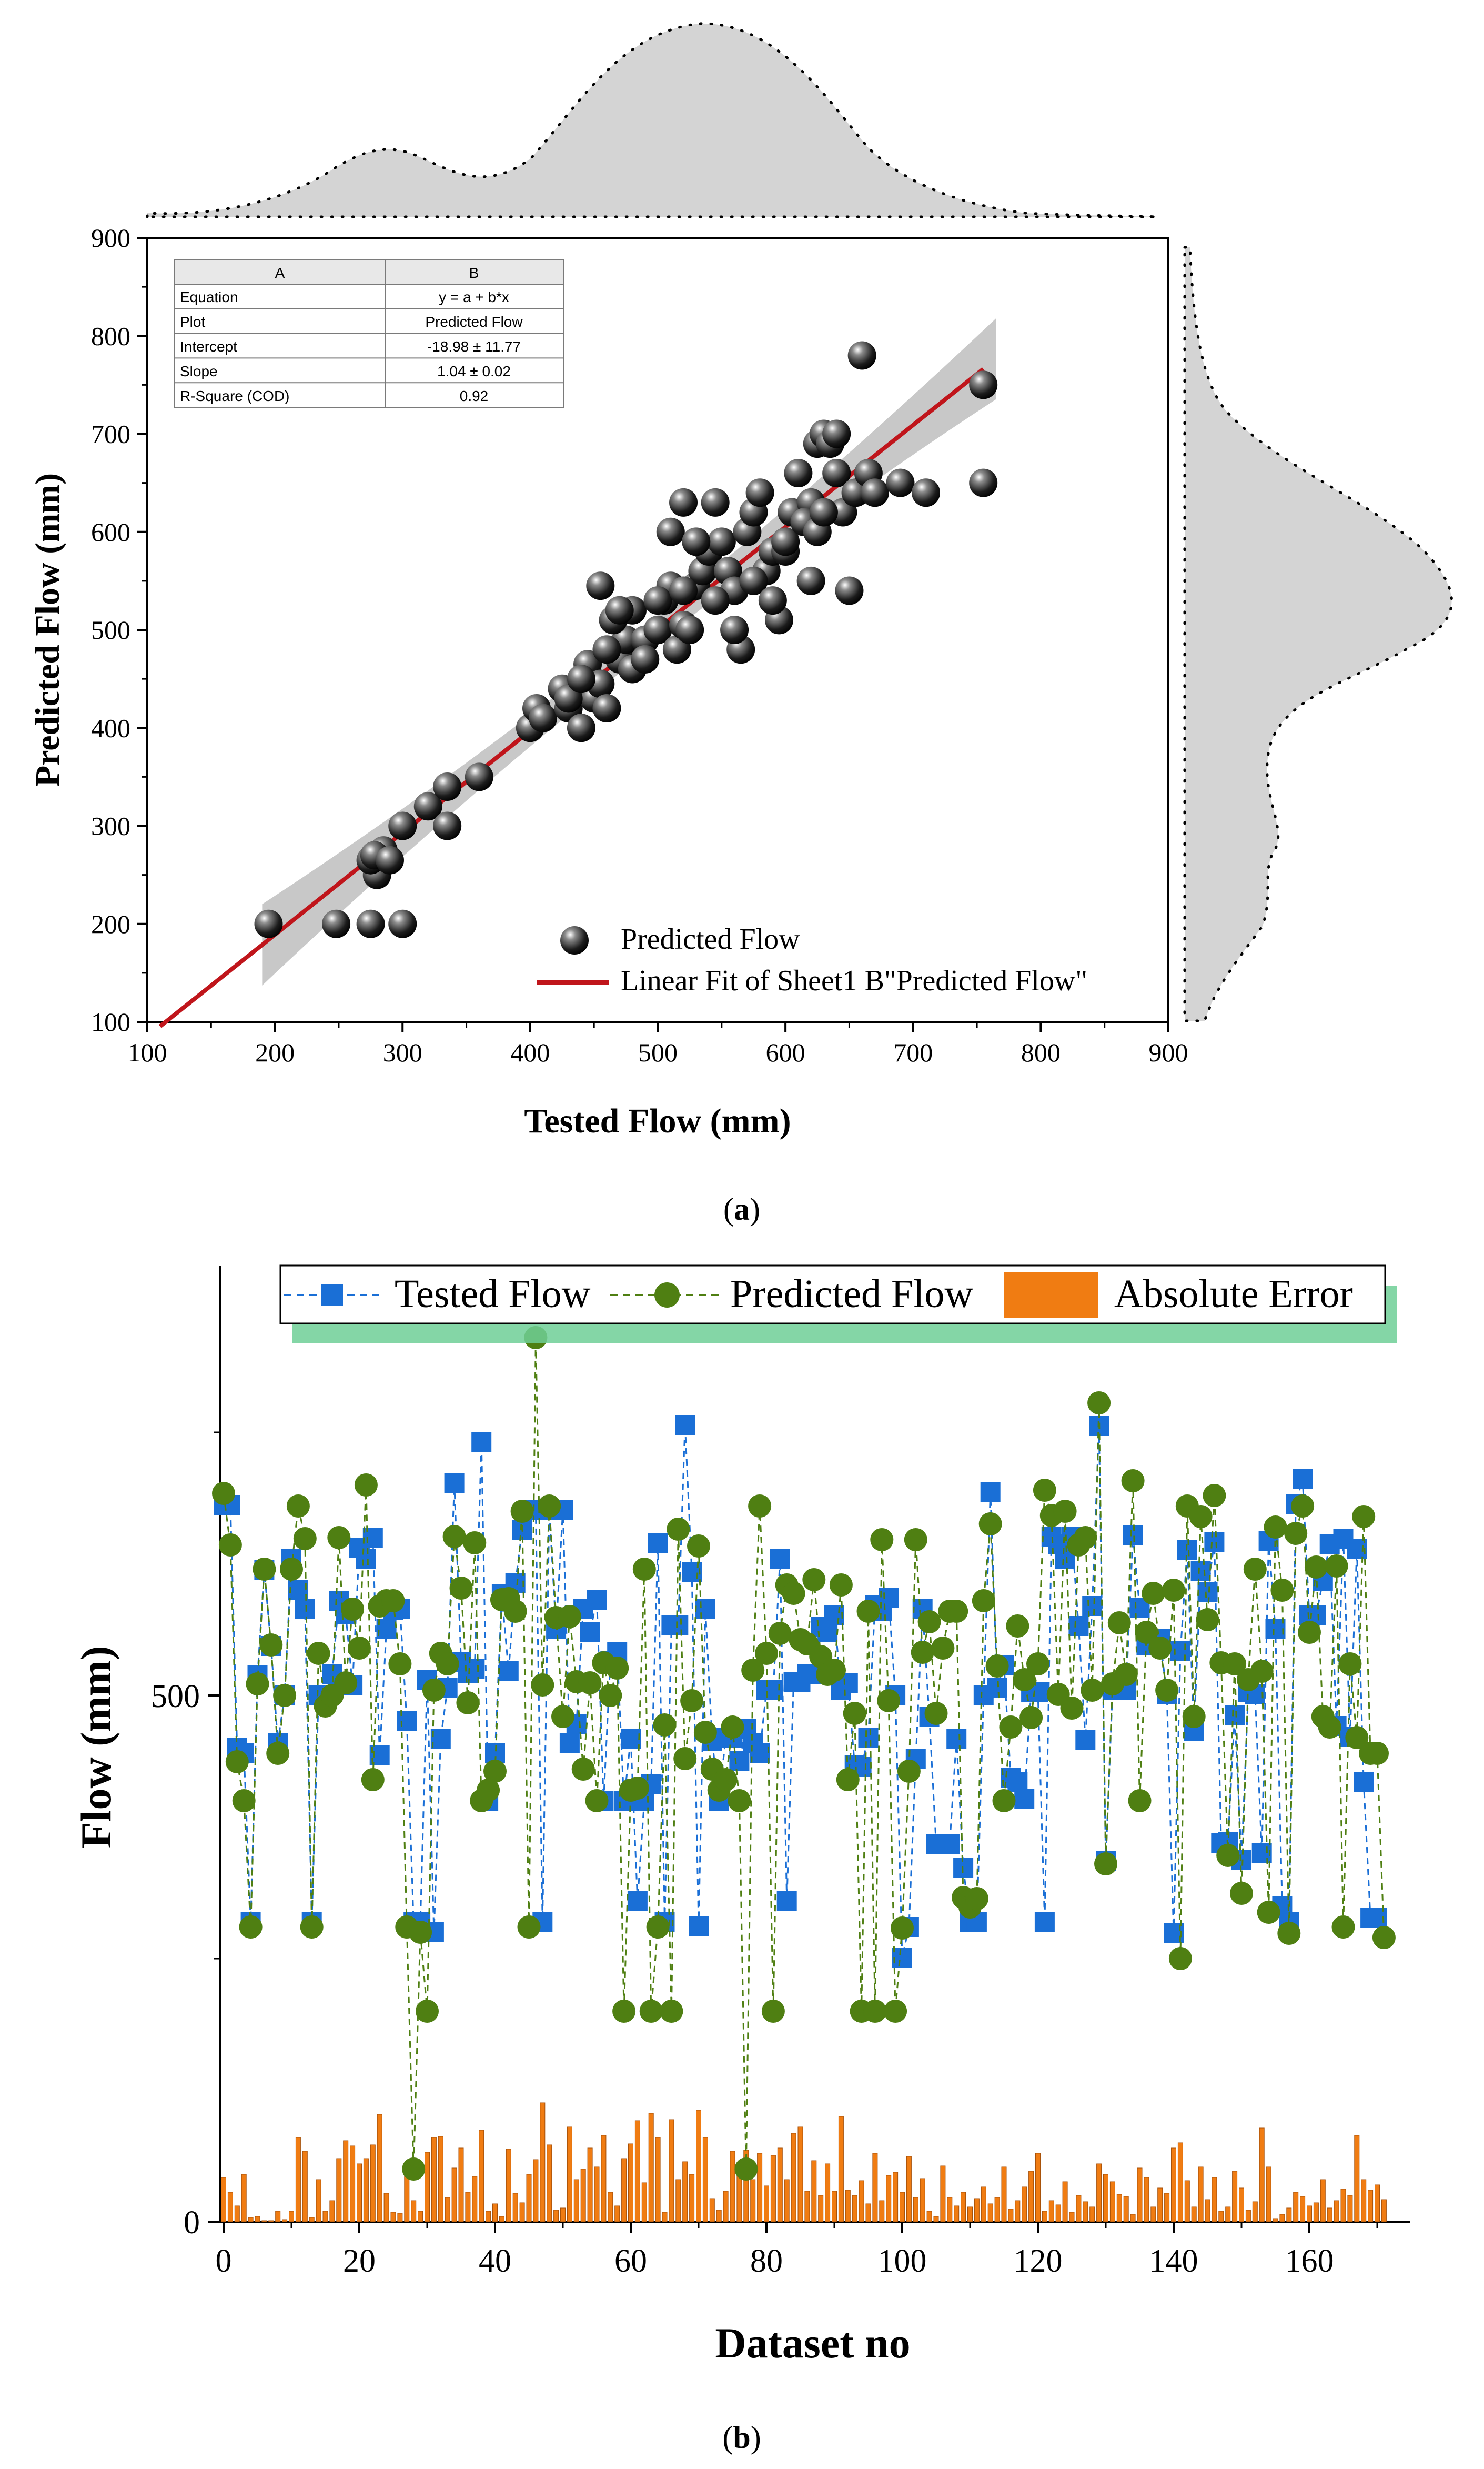  I want to click on y-tick-label: 800, so click(110, 335).